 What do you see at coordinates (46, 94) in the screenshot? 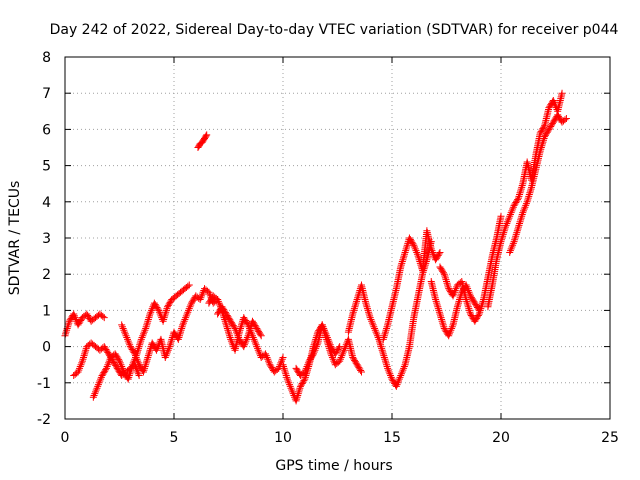
I see `y-tick-label: 7` at bounding box center [46, 94].